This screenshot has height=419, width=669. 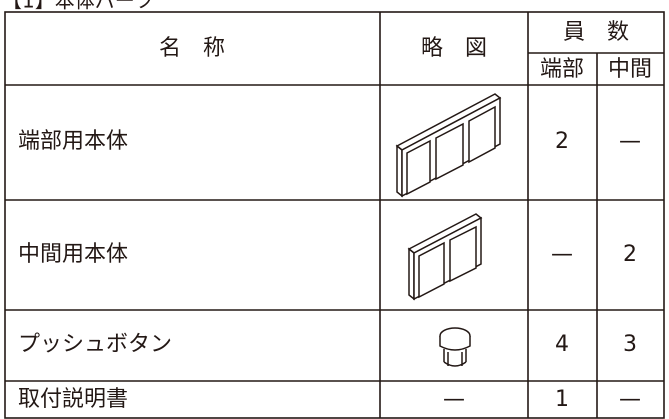 What do you see at coordinates (95, 344) in the screenshot?
I see `row-name: プッシュボタン` at bounding box center [95, 344].